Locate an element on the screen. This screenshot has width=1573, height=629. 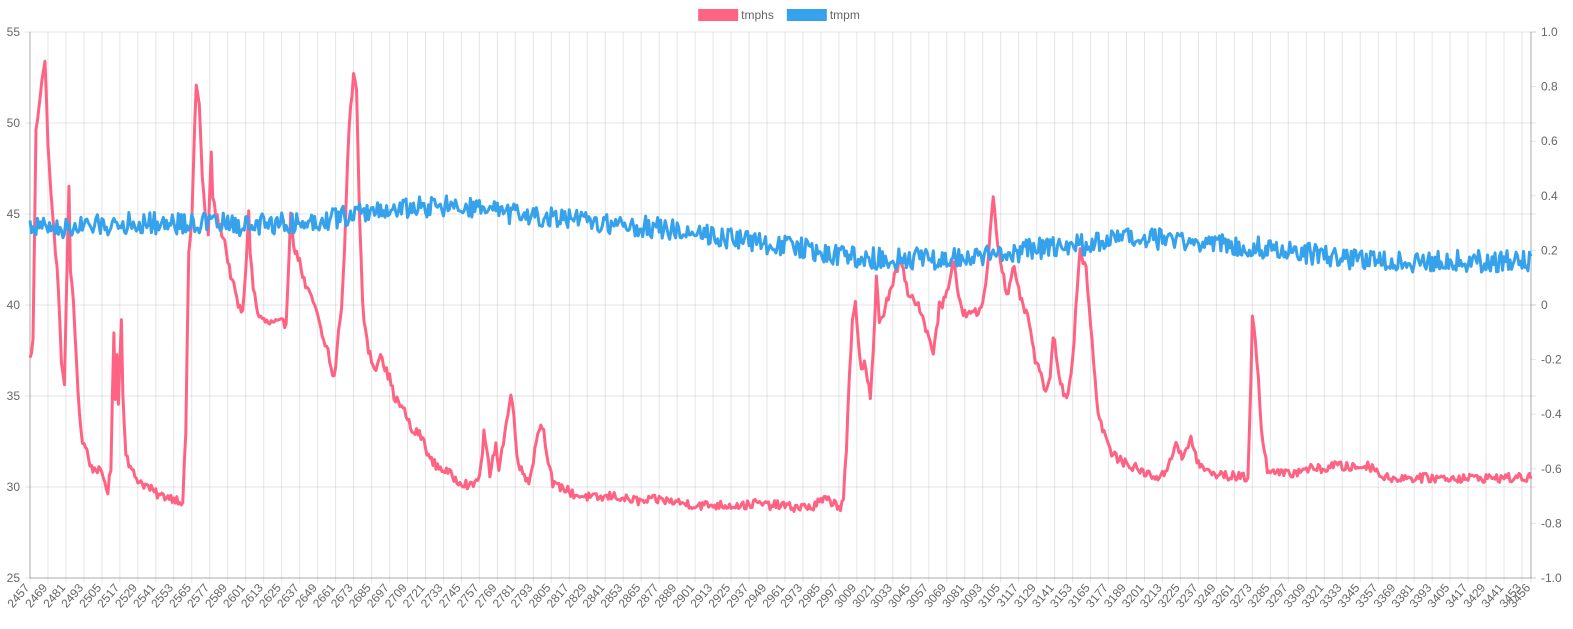
legend: tmphs tmpm is located at coordinates (779, 15).